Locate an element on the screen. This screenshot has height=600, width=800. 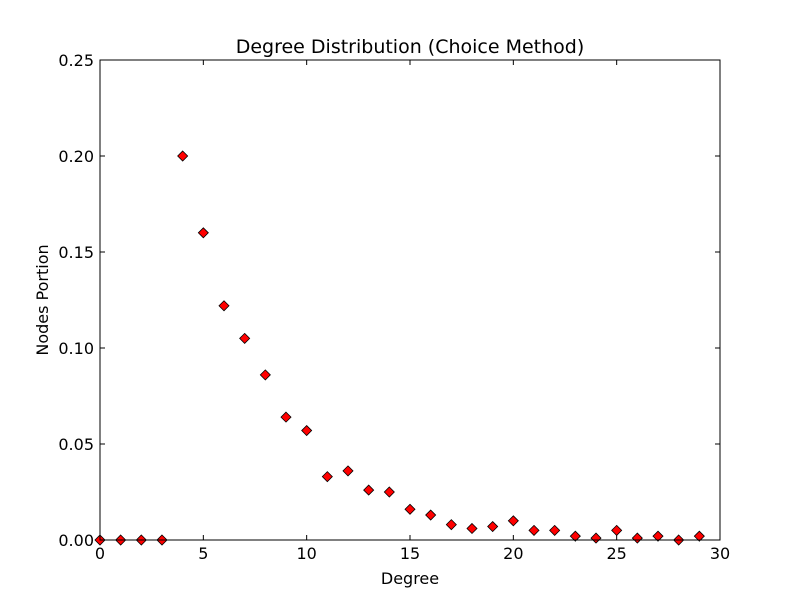
x-tick-label: 0 is located at coordinates (100, 553).